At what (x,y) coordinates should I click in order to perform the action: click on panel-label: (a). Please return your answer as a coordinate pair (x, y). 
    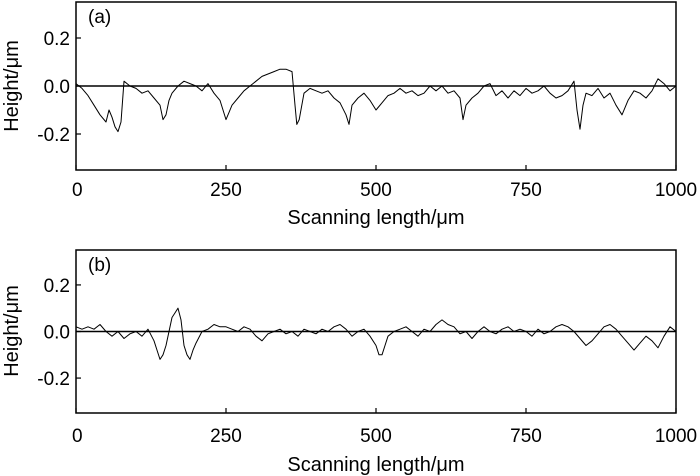
    Looking at the image, I should click on (99, 17).